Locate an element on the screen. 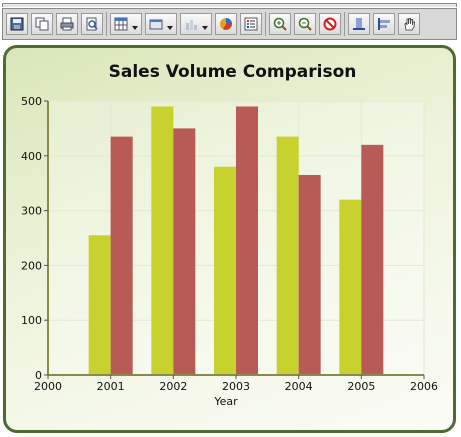 This screenshot has width=461, height=437. table-view-button is located at coordinates (126, 24).